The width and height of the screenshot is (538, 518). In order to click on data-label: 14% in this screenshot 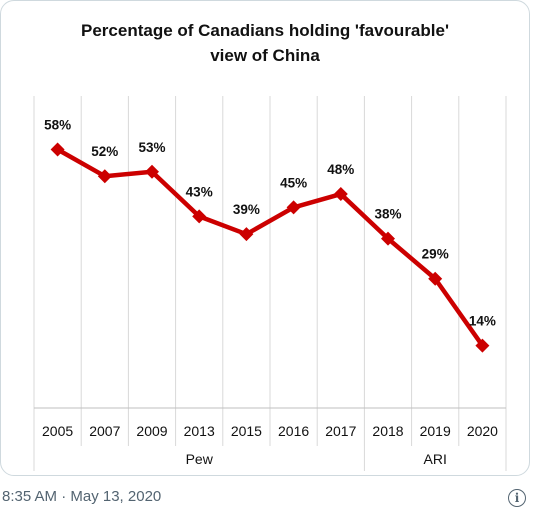, I will do `click(482, 321)`.